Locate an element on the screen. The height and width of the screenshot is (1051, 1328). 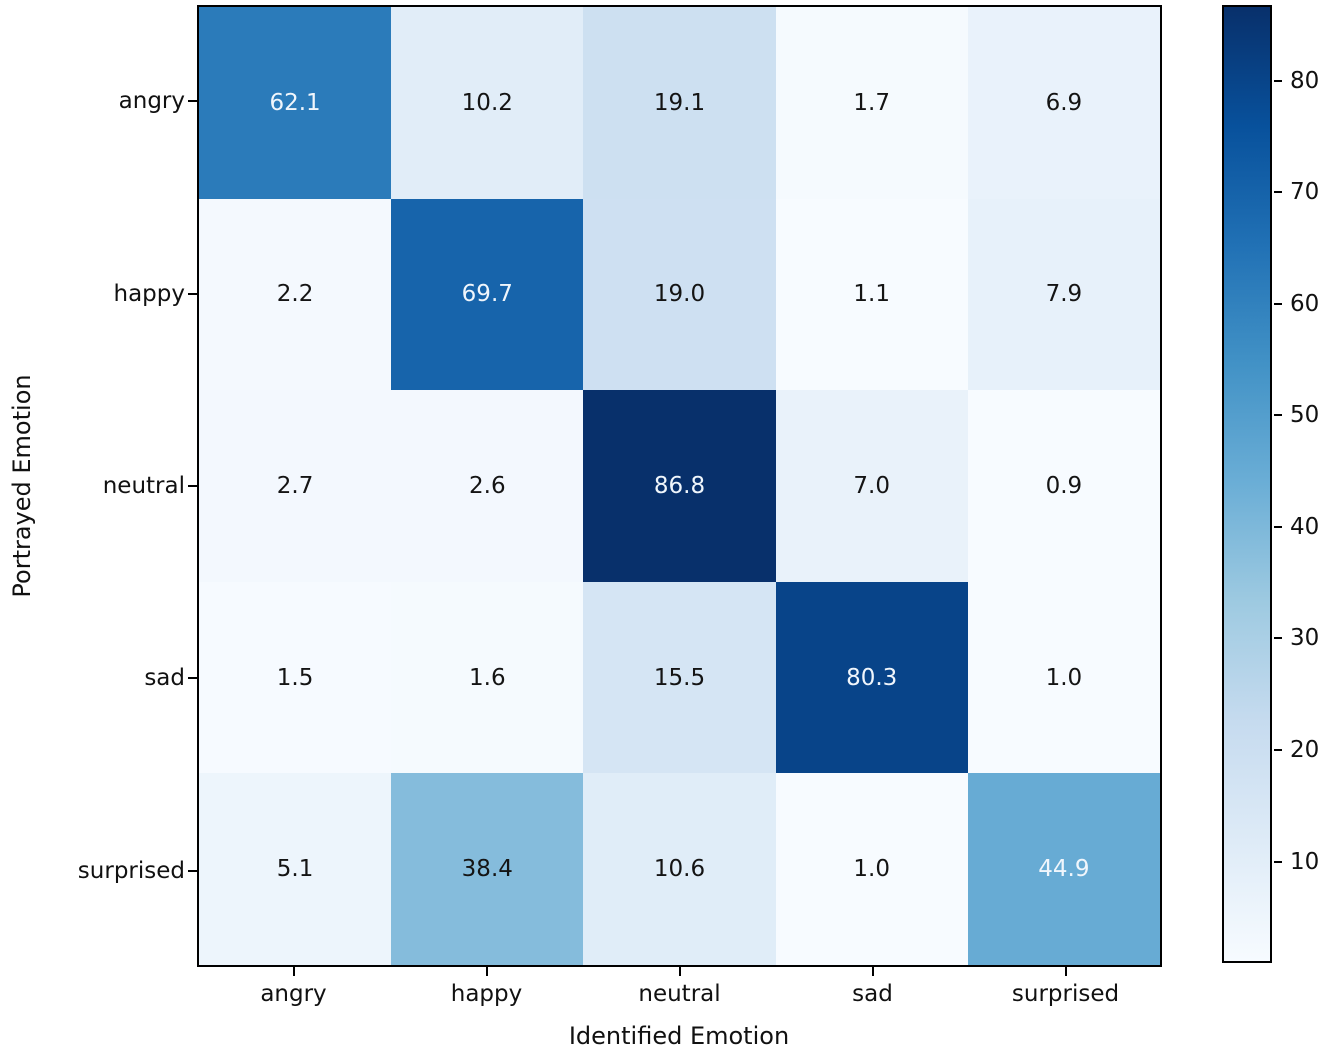
heatmap-cell: 7.0 is located at coordinates (871, 486).